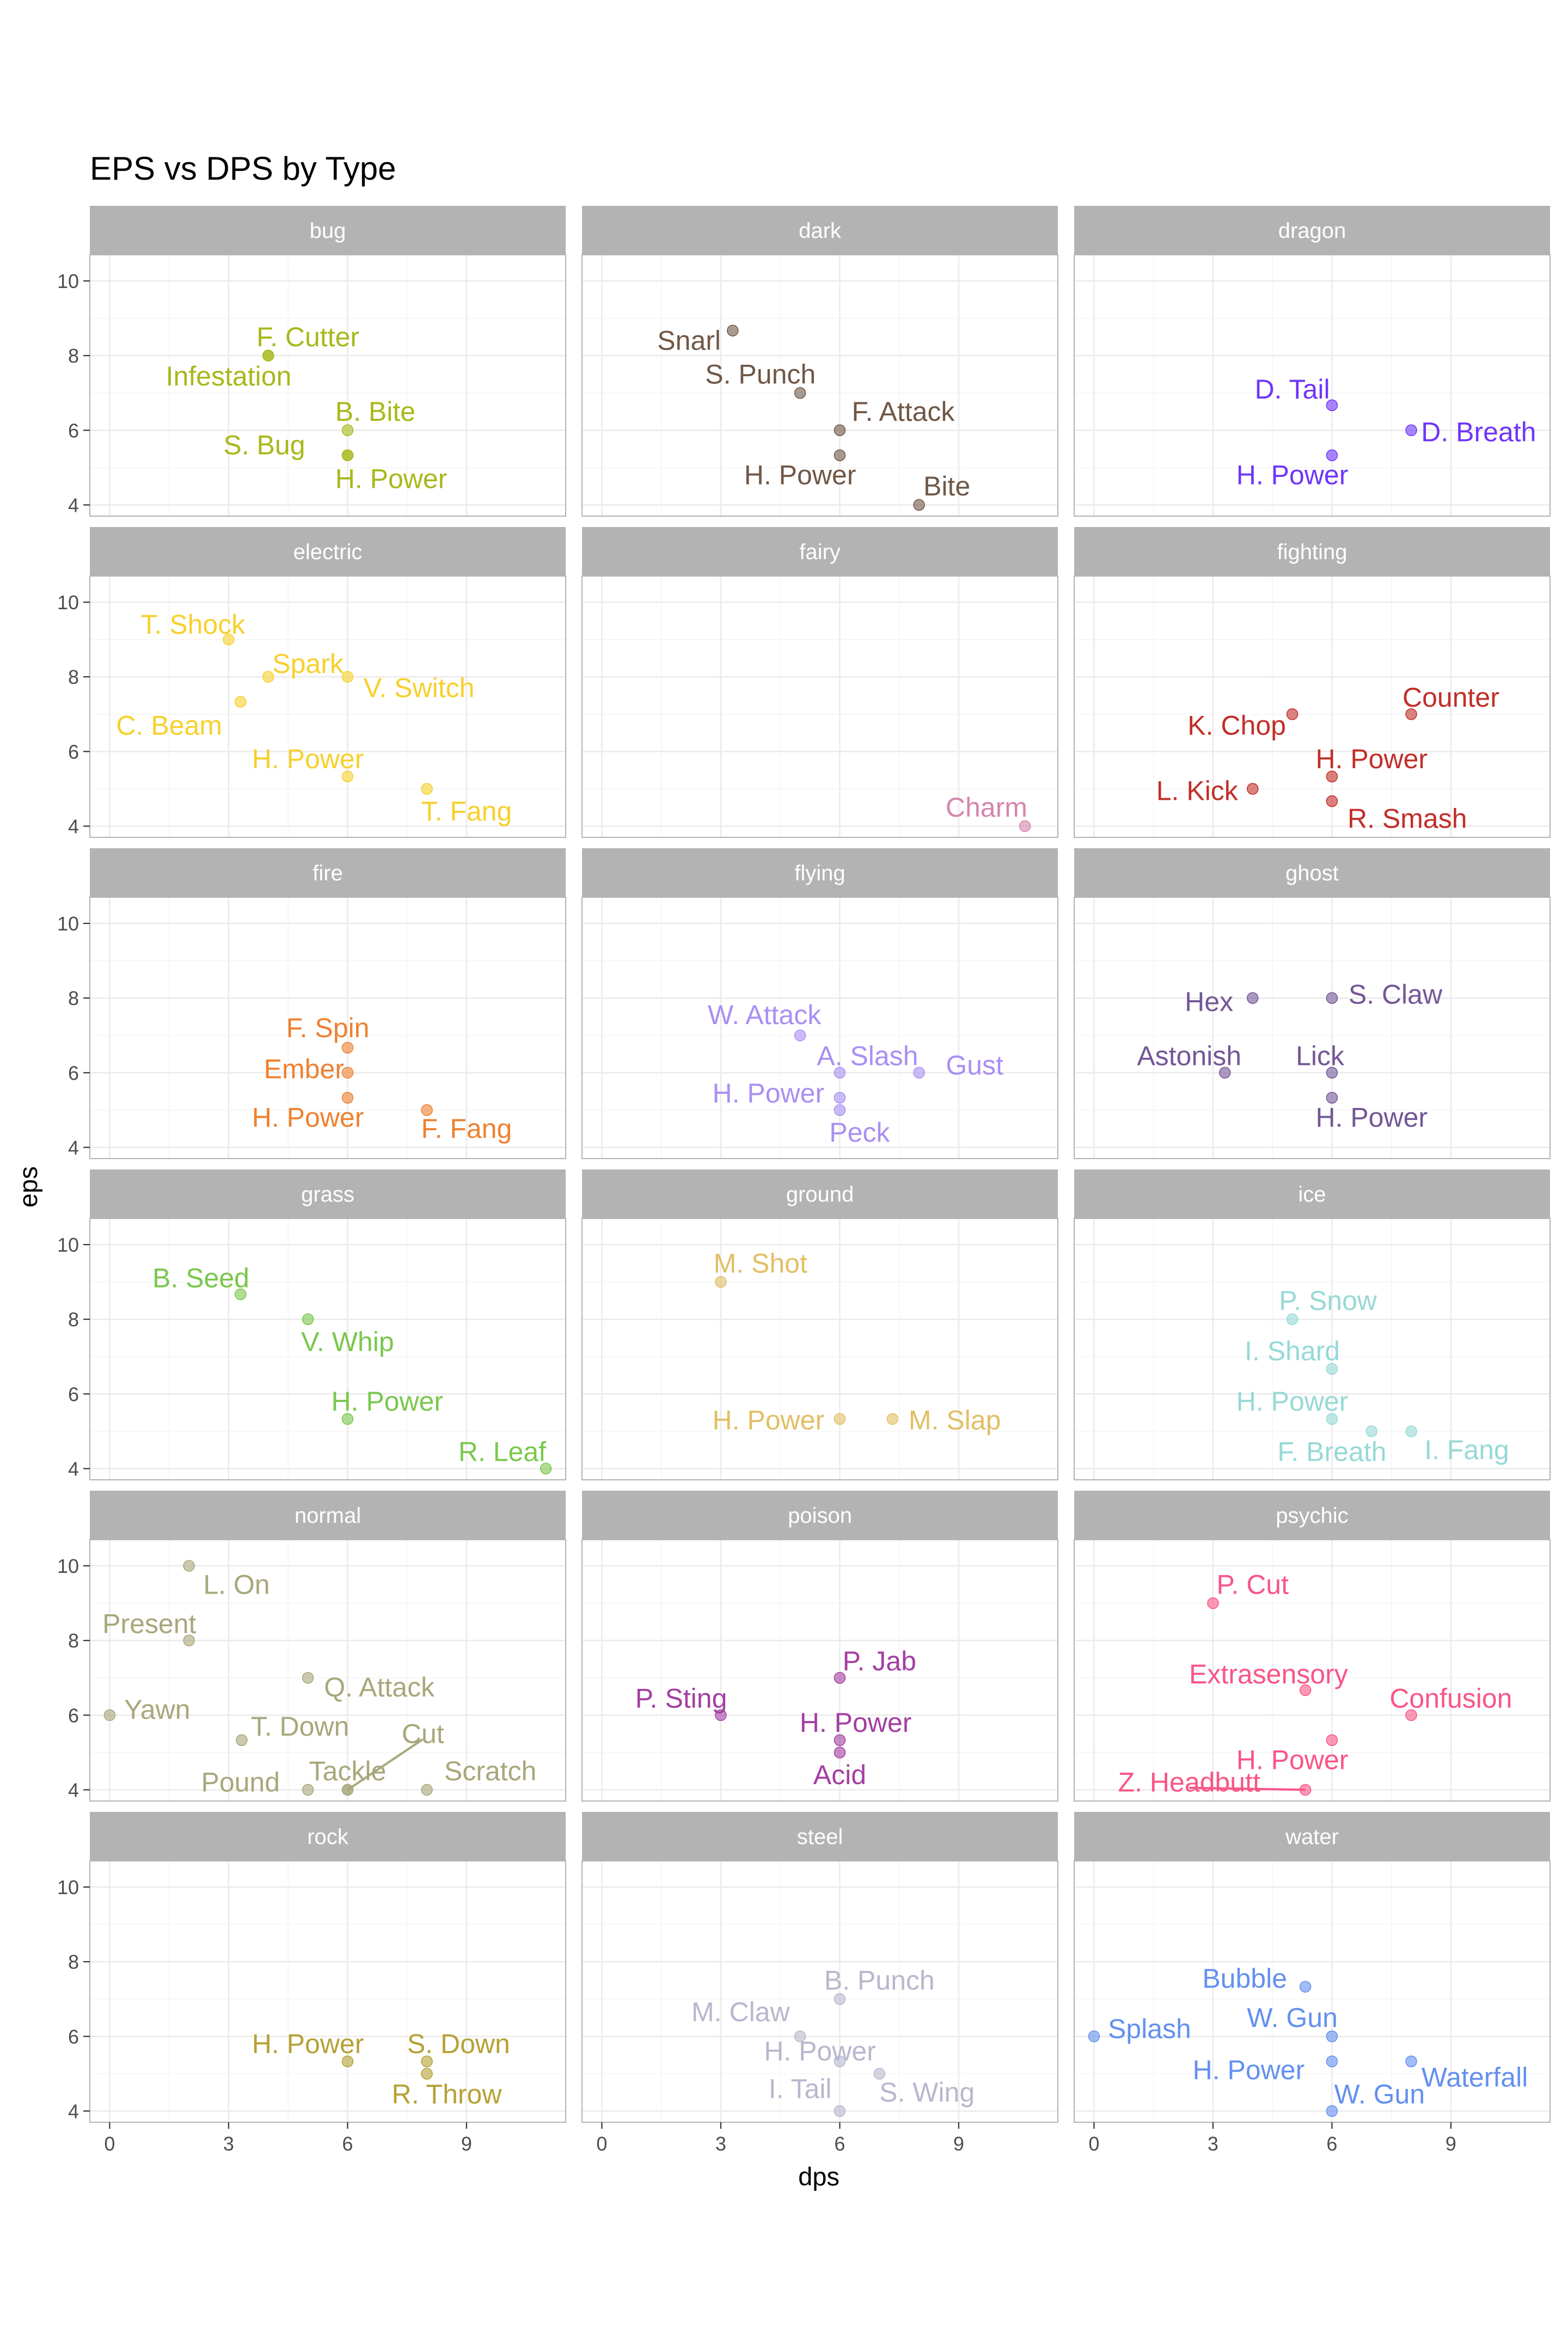  Describe the element at coordinates (169, 725) in the screenshot. I see `point-label: C. Beam` at that location.